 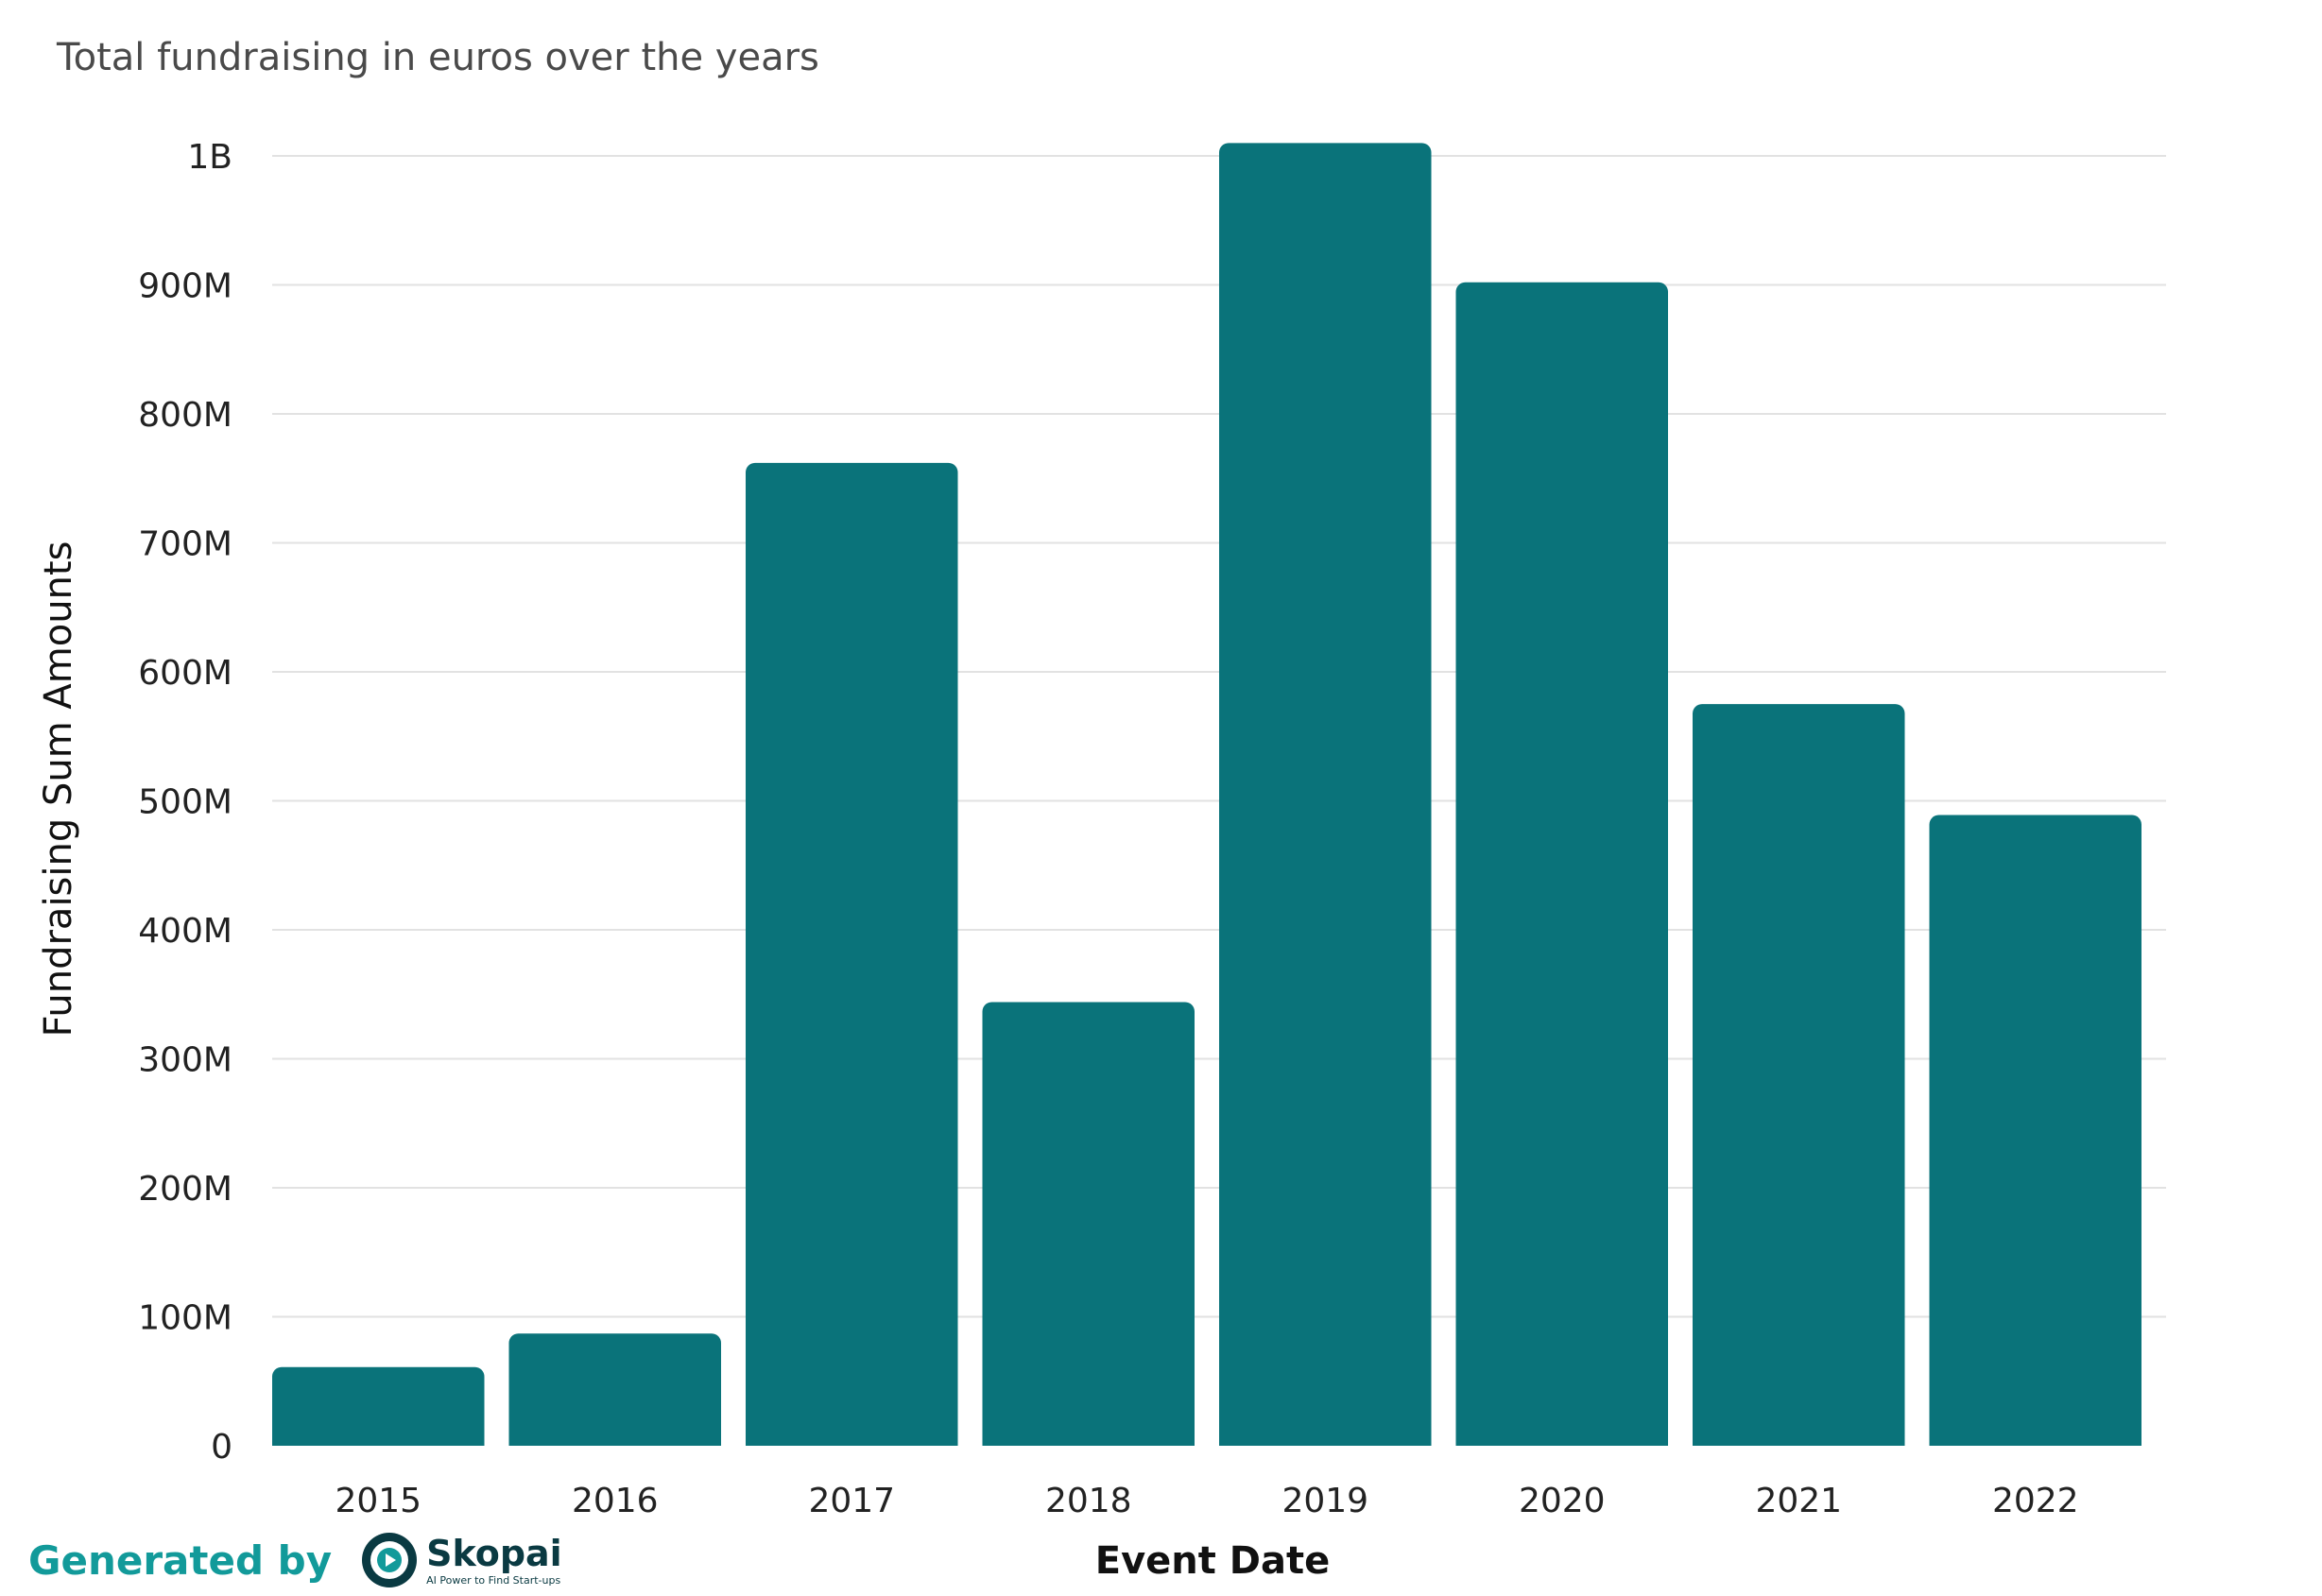 What do you see at coordinates (378, 1501) in the screenshot?
I see `x-tick-label: 2015` at bounding box center [378, 1501].